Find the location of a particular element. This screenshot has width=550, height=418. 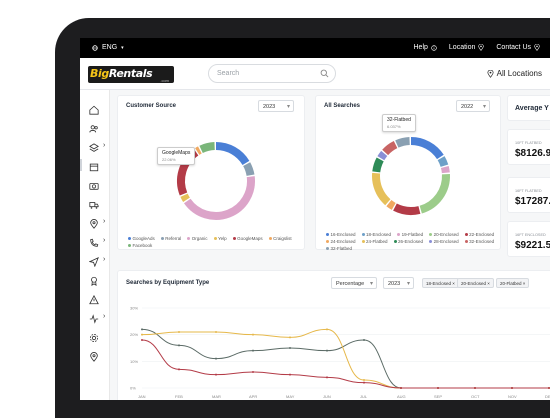

filter-tag-label: 20-Enclosed is located at coordinates (474, 283).